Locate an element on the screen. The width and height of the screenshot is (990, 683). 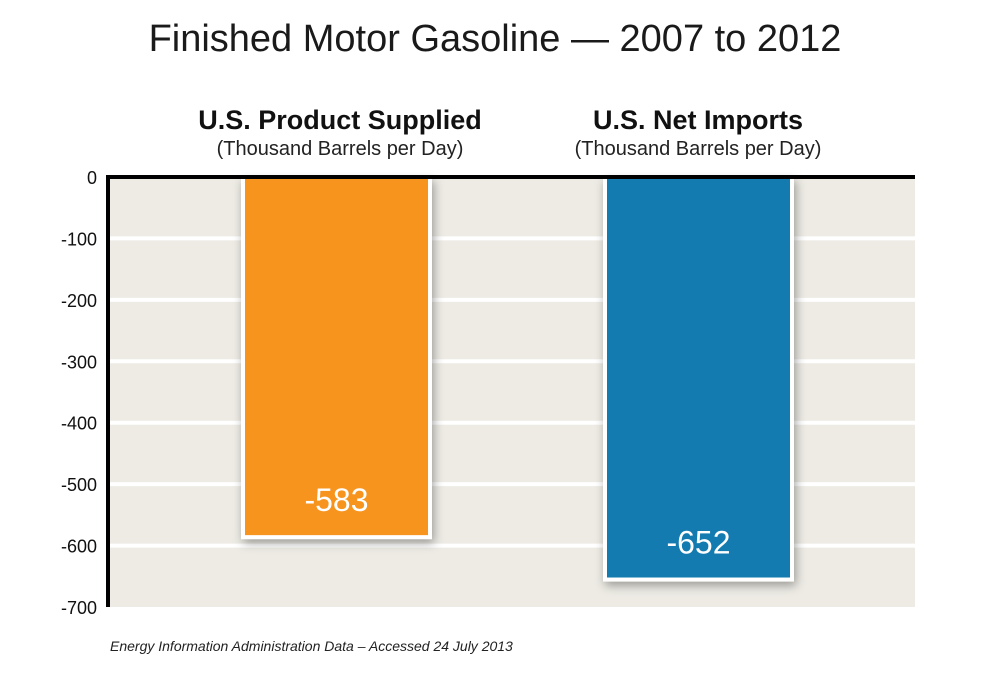
chart-title: Finished Motor Gasoline — 2007 to 2012 is located at coordinates (495, 39).